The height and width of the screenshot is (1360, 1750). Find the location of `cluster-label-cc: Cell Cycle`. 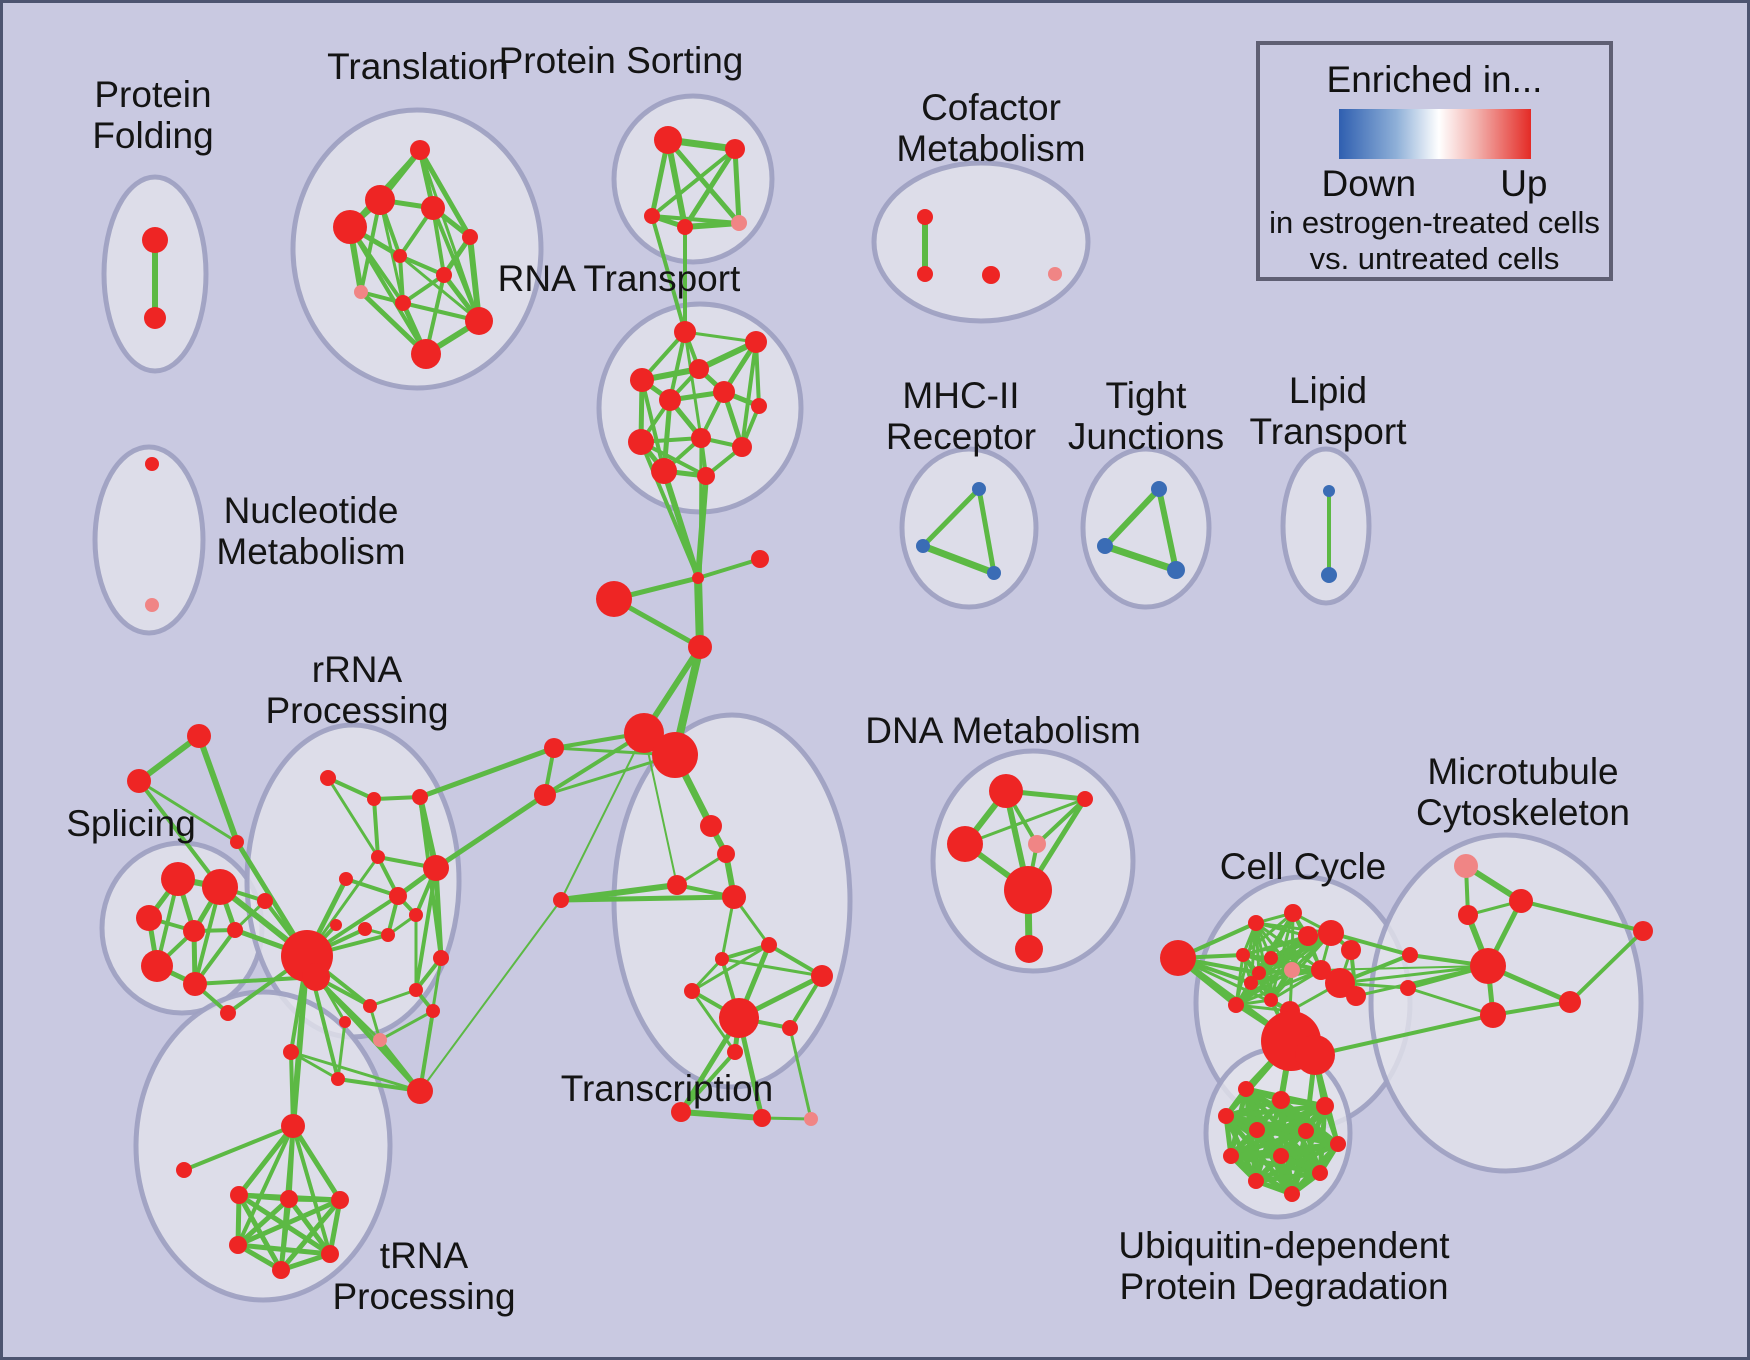

cluster-label-cc: Cell Cycle is located at coordinates (1303, 866).